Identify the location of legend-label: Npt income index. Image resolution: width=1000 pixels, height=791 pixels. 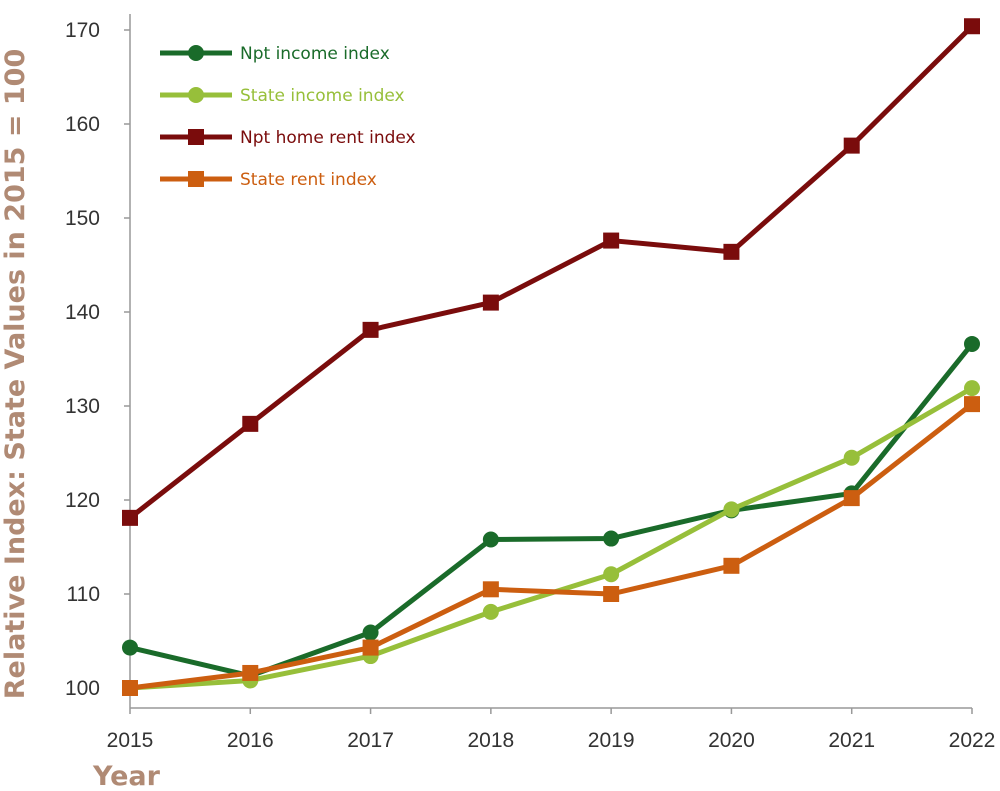
(315, 54).